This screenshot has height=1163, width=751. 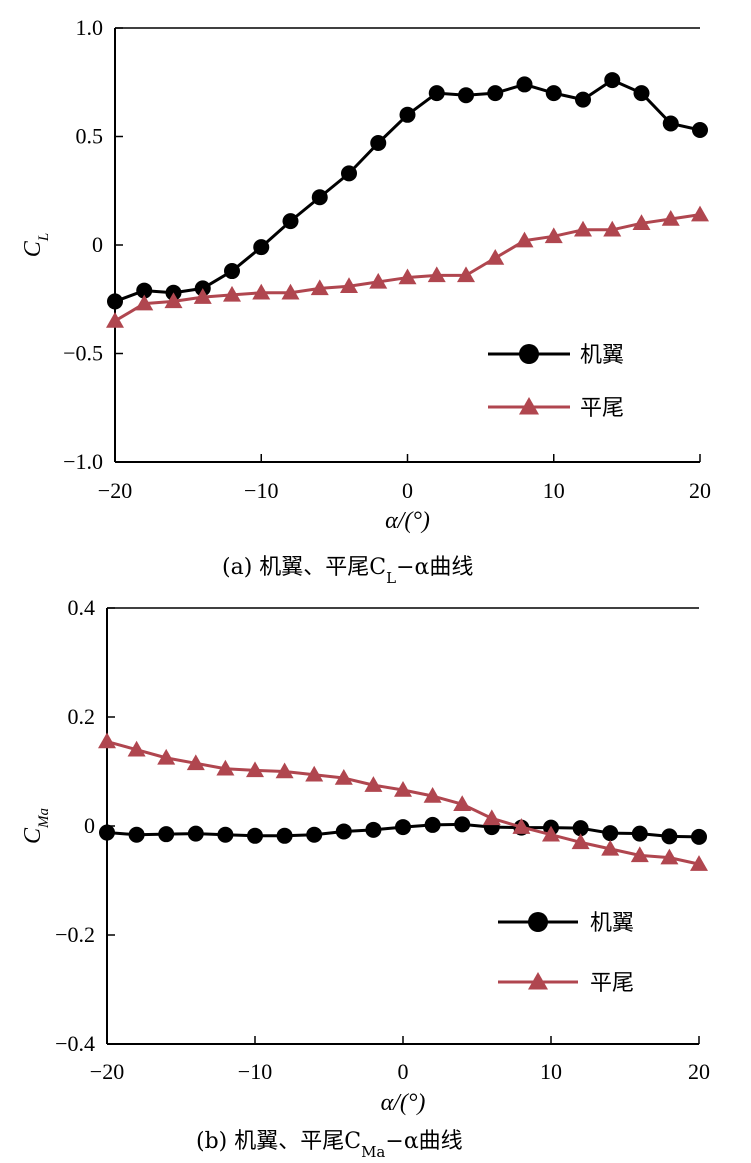 I want to click on y-tick-label: 0.2, so click(x=82, y=716).